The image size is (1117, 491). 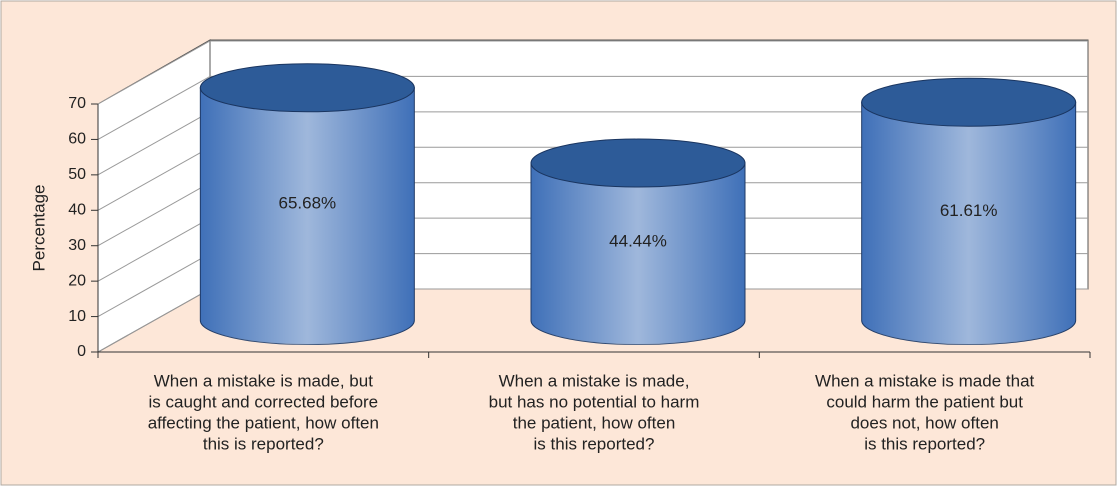 What do you see at coordinates (77, 245) in the screenshot?
I see `y-tick-label: 30` at bounding box center [77, 245].